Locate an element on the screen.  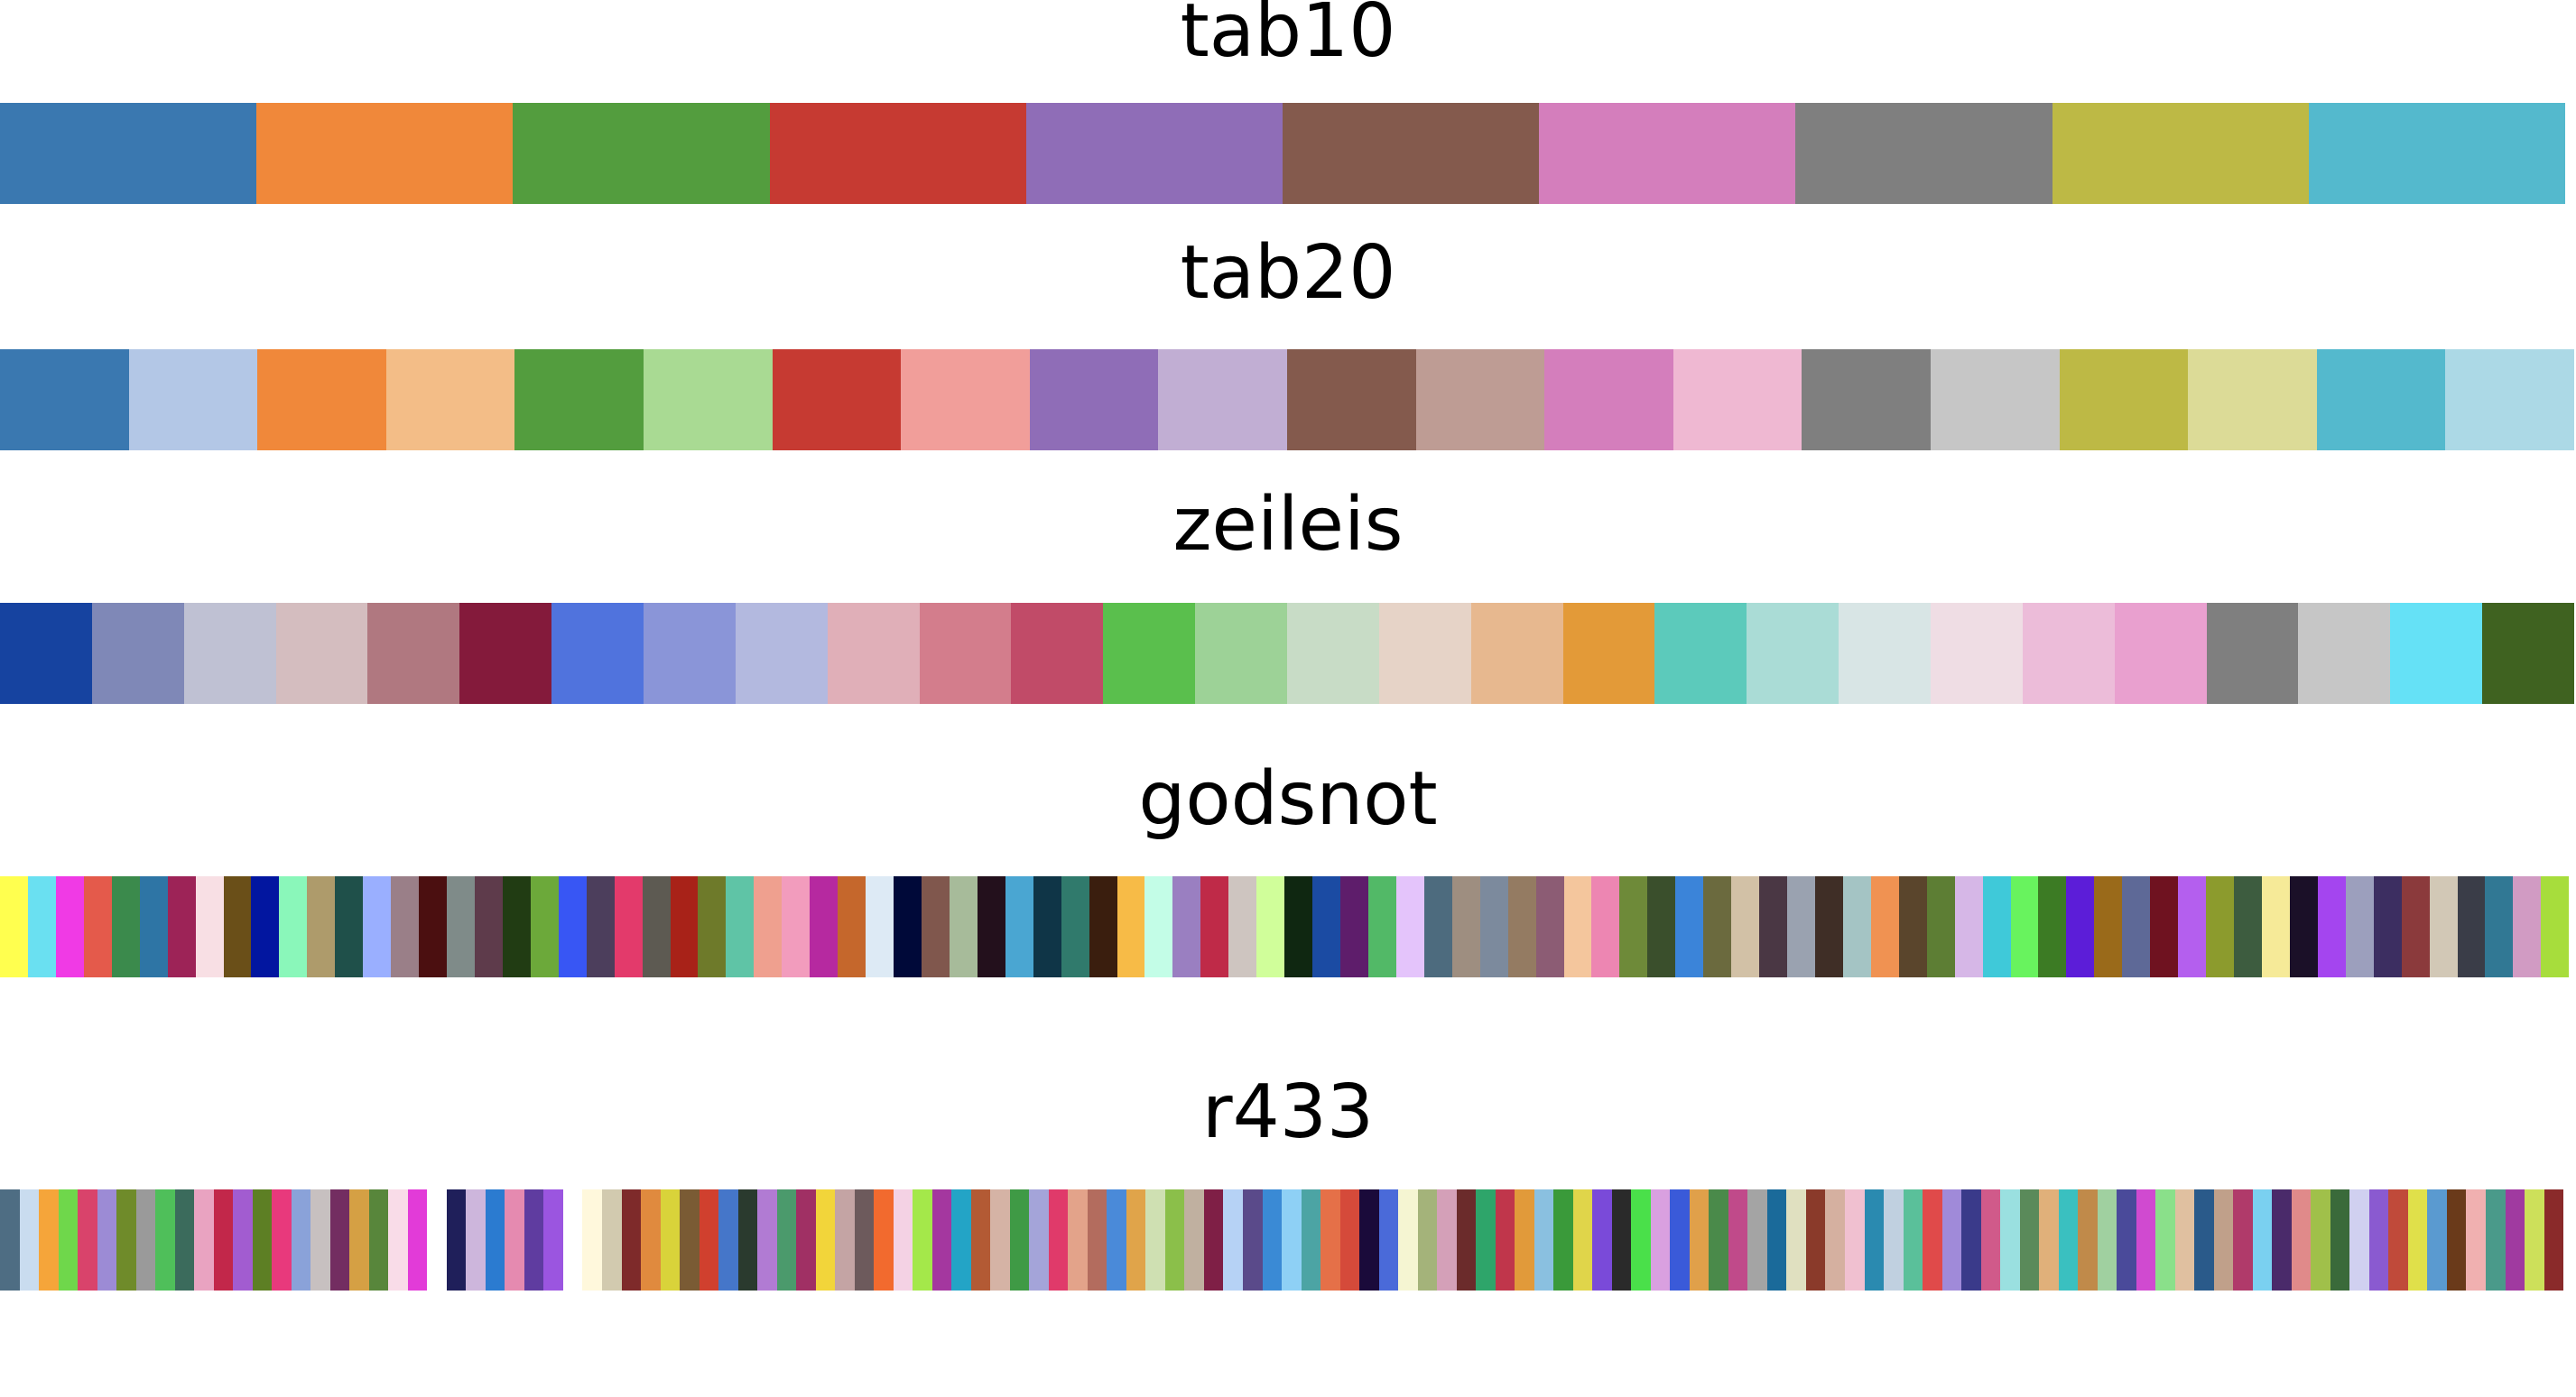
palette-title-godsnot: godsnot is located at coordinates (1288, 799).